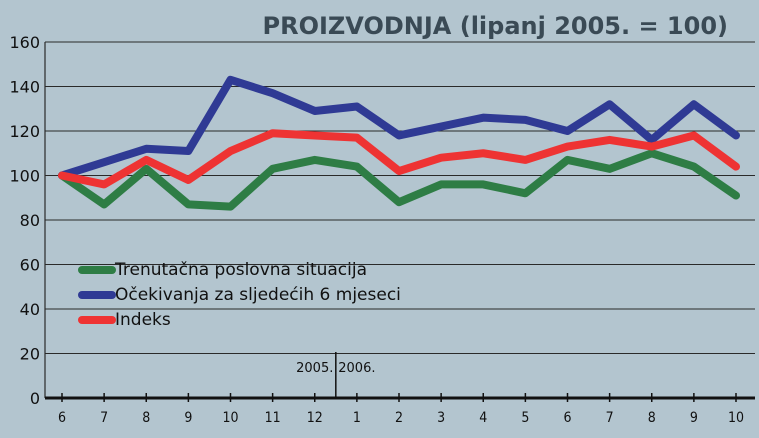 This screenshot has height=438, width=759. Describe the element at coordinates (335, 375) in the screenshot. I see `year-labels: 2005. 2006.` at that location.